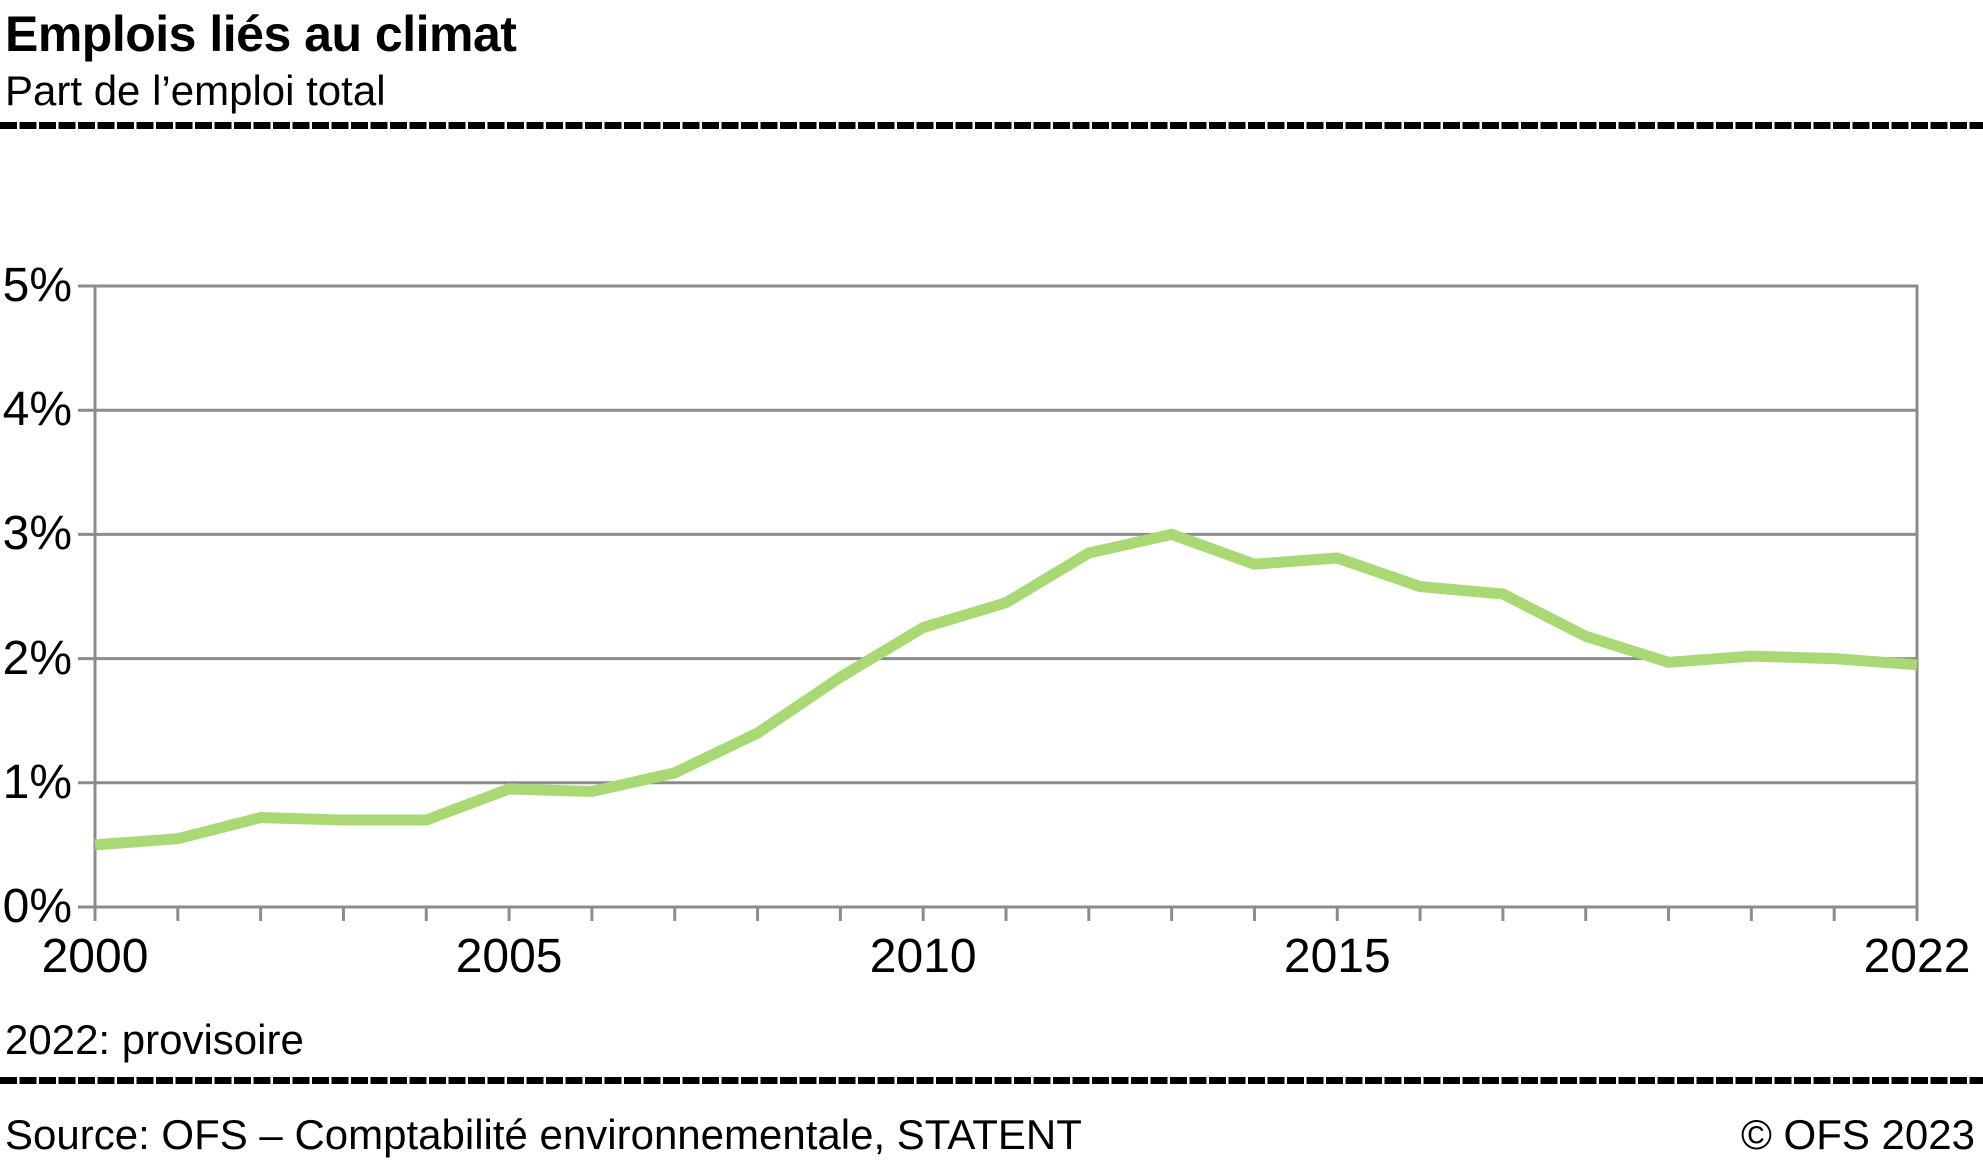 The width and height of the screenshot is (1983, 1161). What do you see at coordinates (37, 782) in the screenshot?
I see `y-tick-label: 1%` at bounding box center [37, 782].